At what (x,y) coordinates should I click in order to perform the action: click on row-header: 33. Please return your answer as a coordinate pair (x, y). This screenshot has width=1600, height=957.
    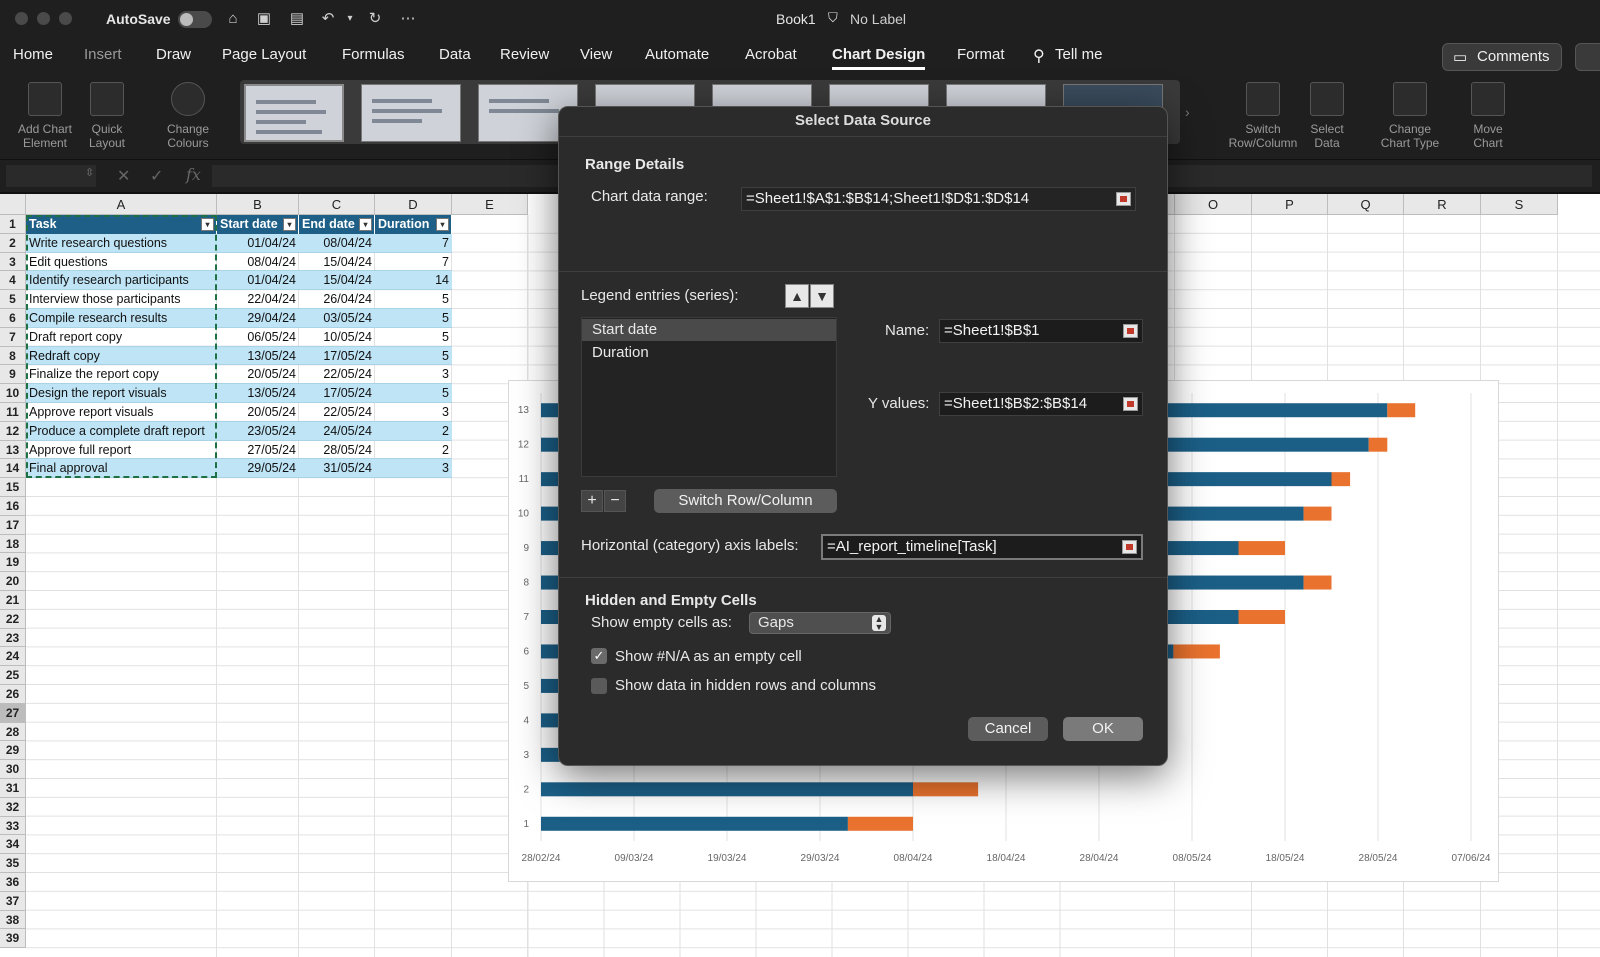
    Looking at the image, I should click on (13, 826).